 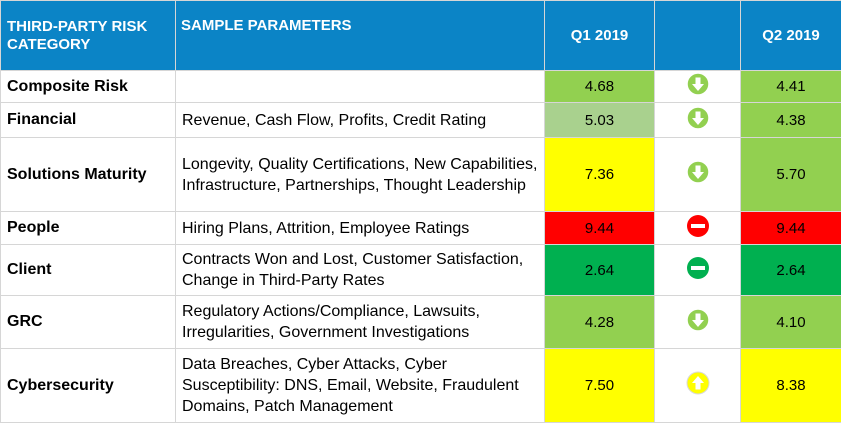 What do you see at coordinates (600, 322) in the screenshot?
I see `q1-score-cell: 4.28` at bounding box center [600, 322].